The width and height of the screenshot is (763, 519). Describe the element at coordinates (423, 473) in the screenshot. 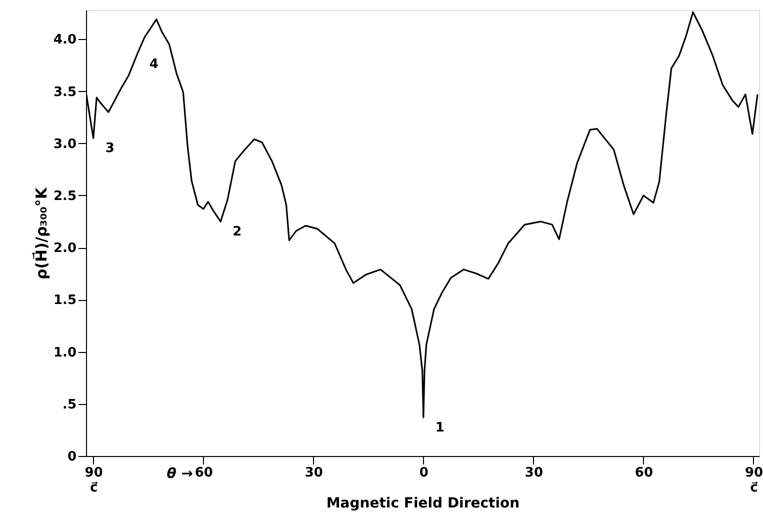

I see `x-tick-label: 0` at that location.